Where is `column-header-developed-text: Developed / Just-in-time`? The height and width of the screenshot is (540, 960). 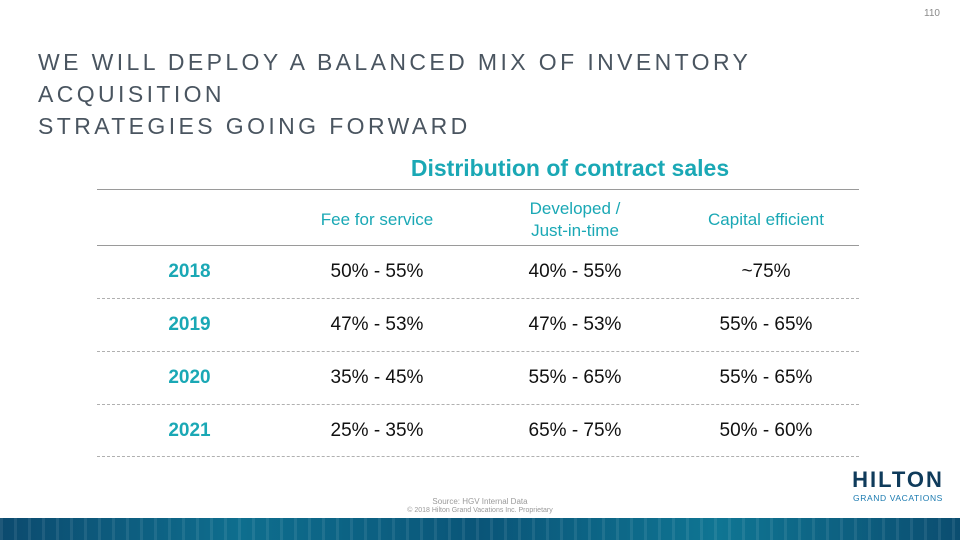 column-header-developed-text: Developed / Just-in-time is located at coordinates (575, 220).